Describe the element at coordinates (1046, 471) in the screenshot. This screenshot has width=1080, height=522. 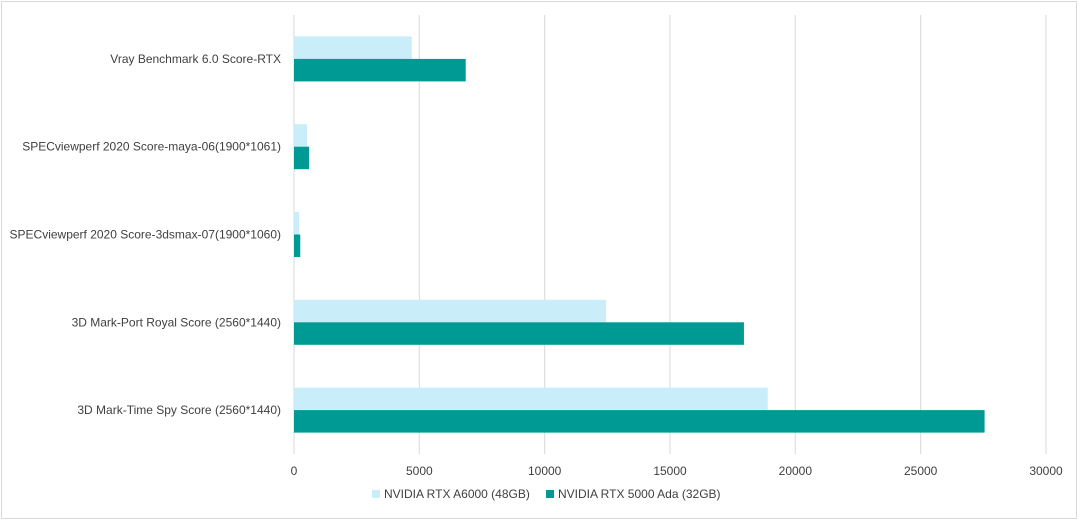
I see `x-tick-label: 30000` at that location.